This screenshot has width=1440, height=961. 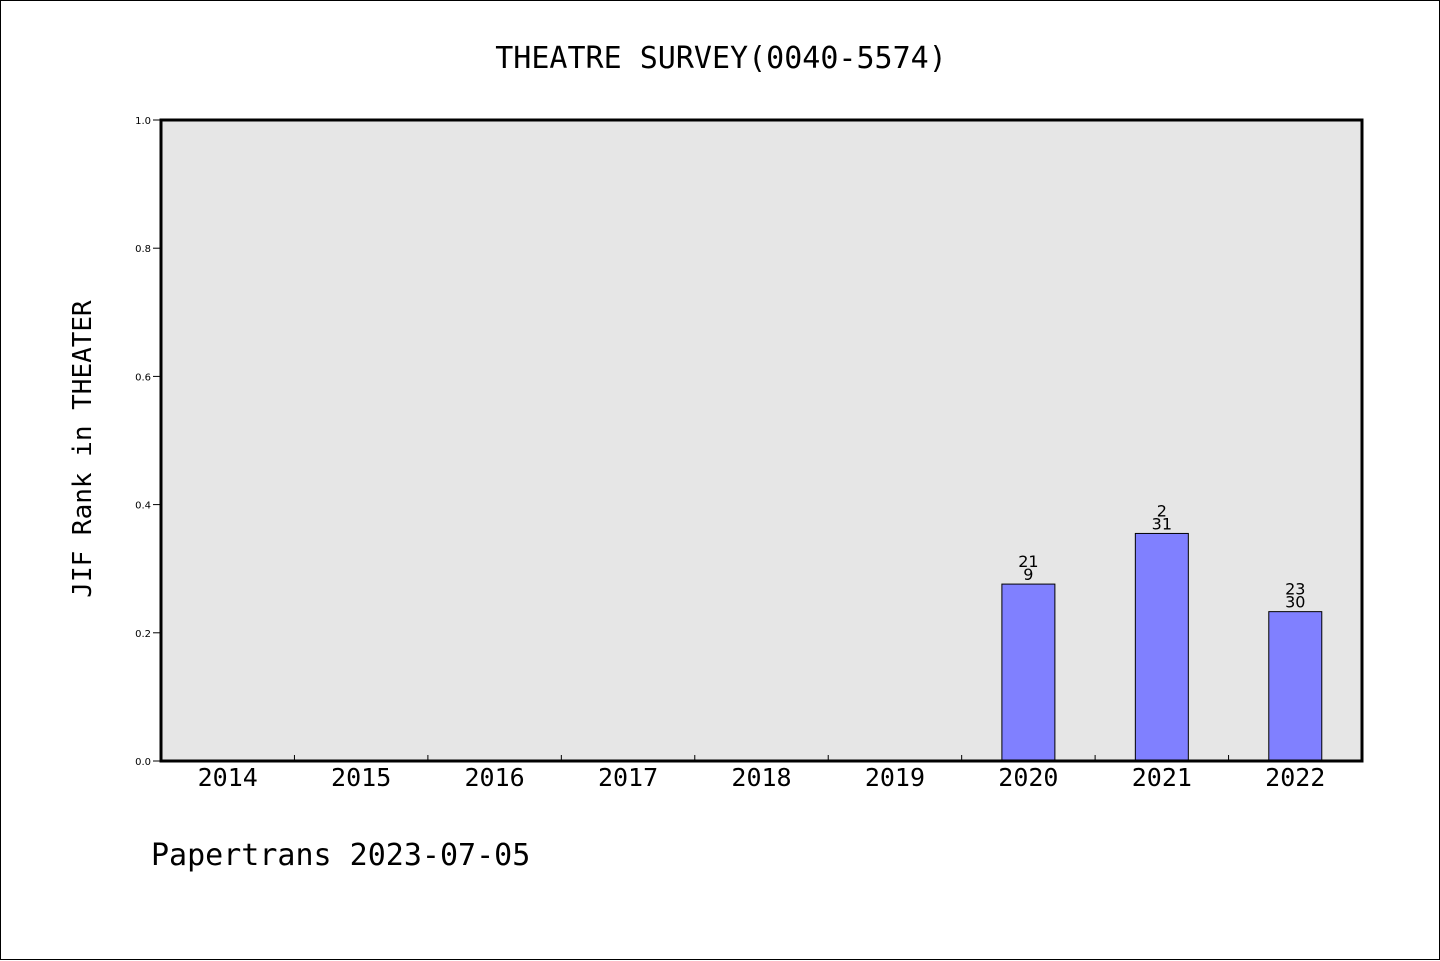 What do you see at coordinates (495, 777) in the screenshot?
I see `x-tick-label: 2016` at bounding box center [495, 777].